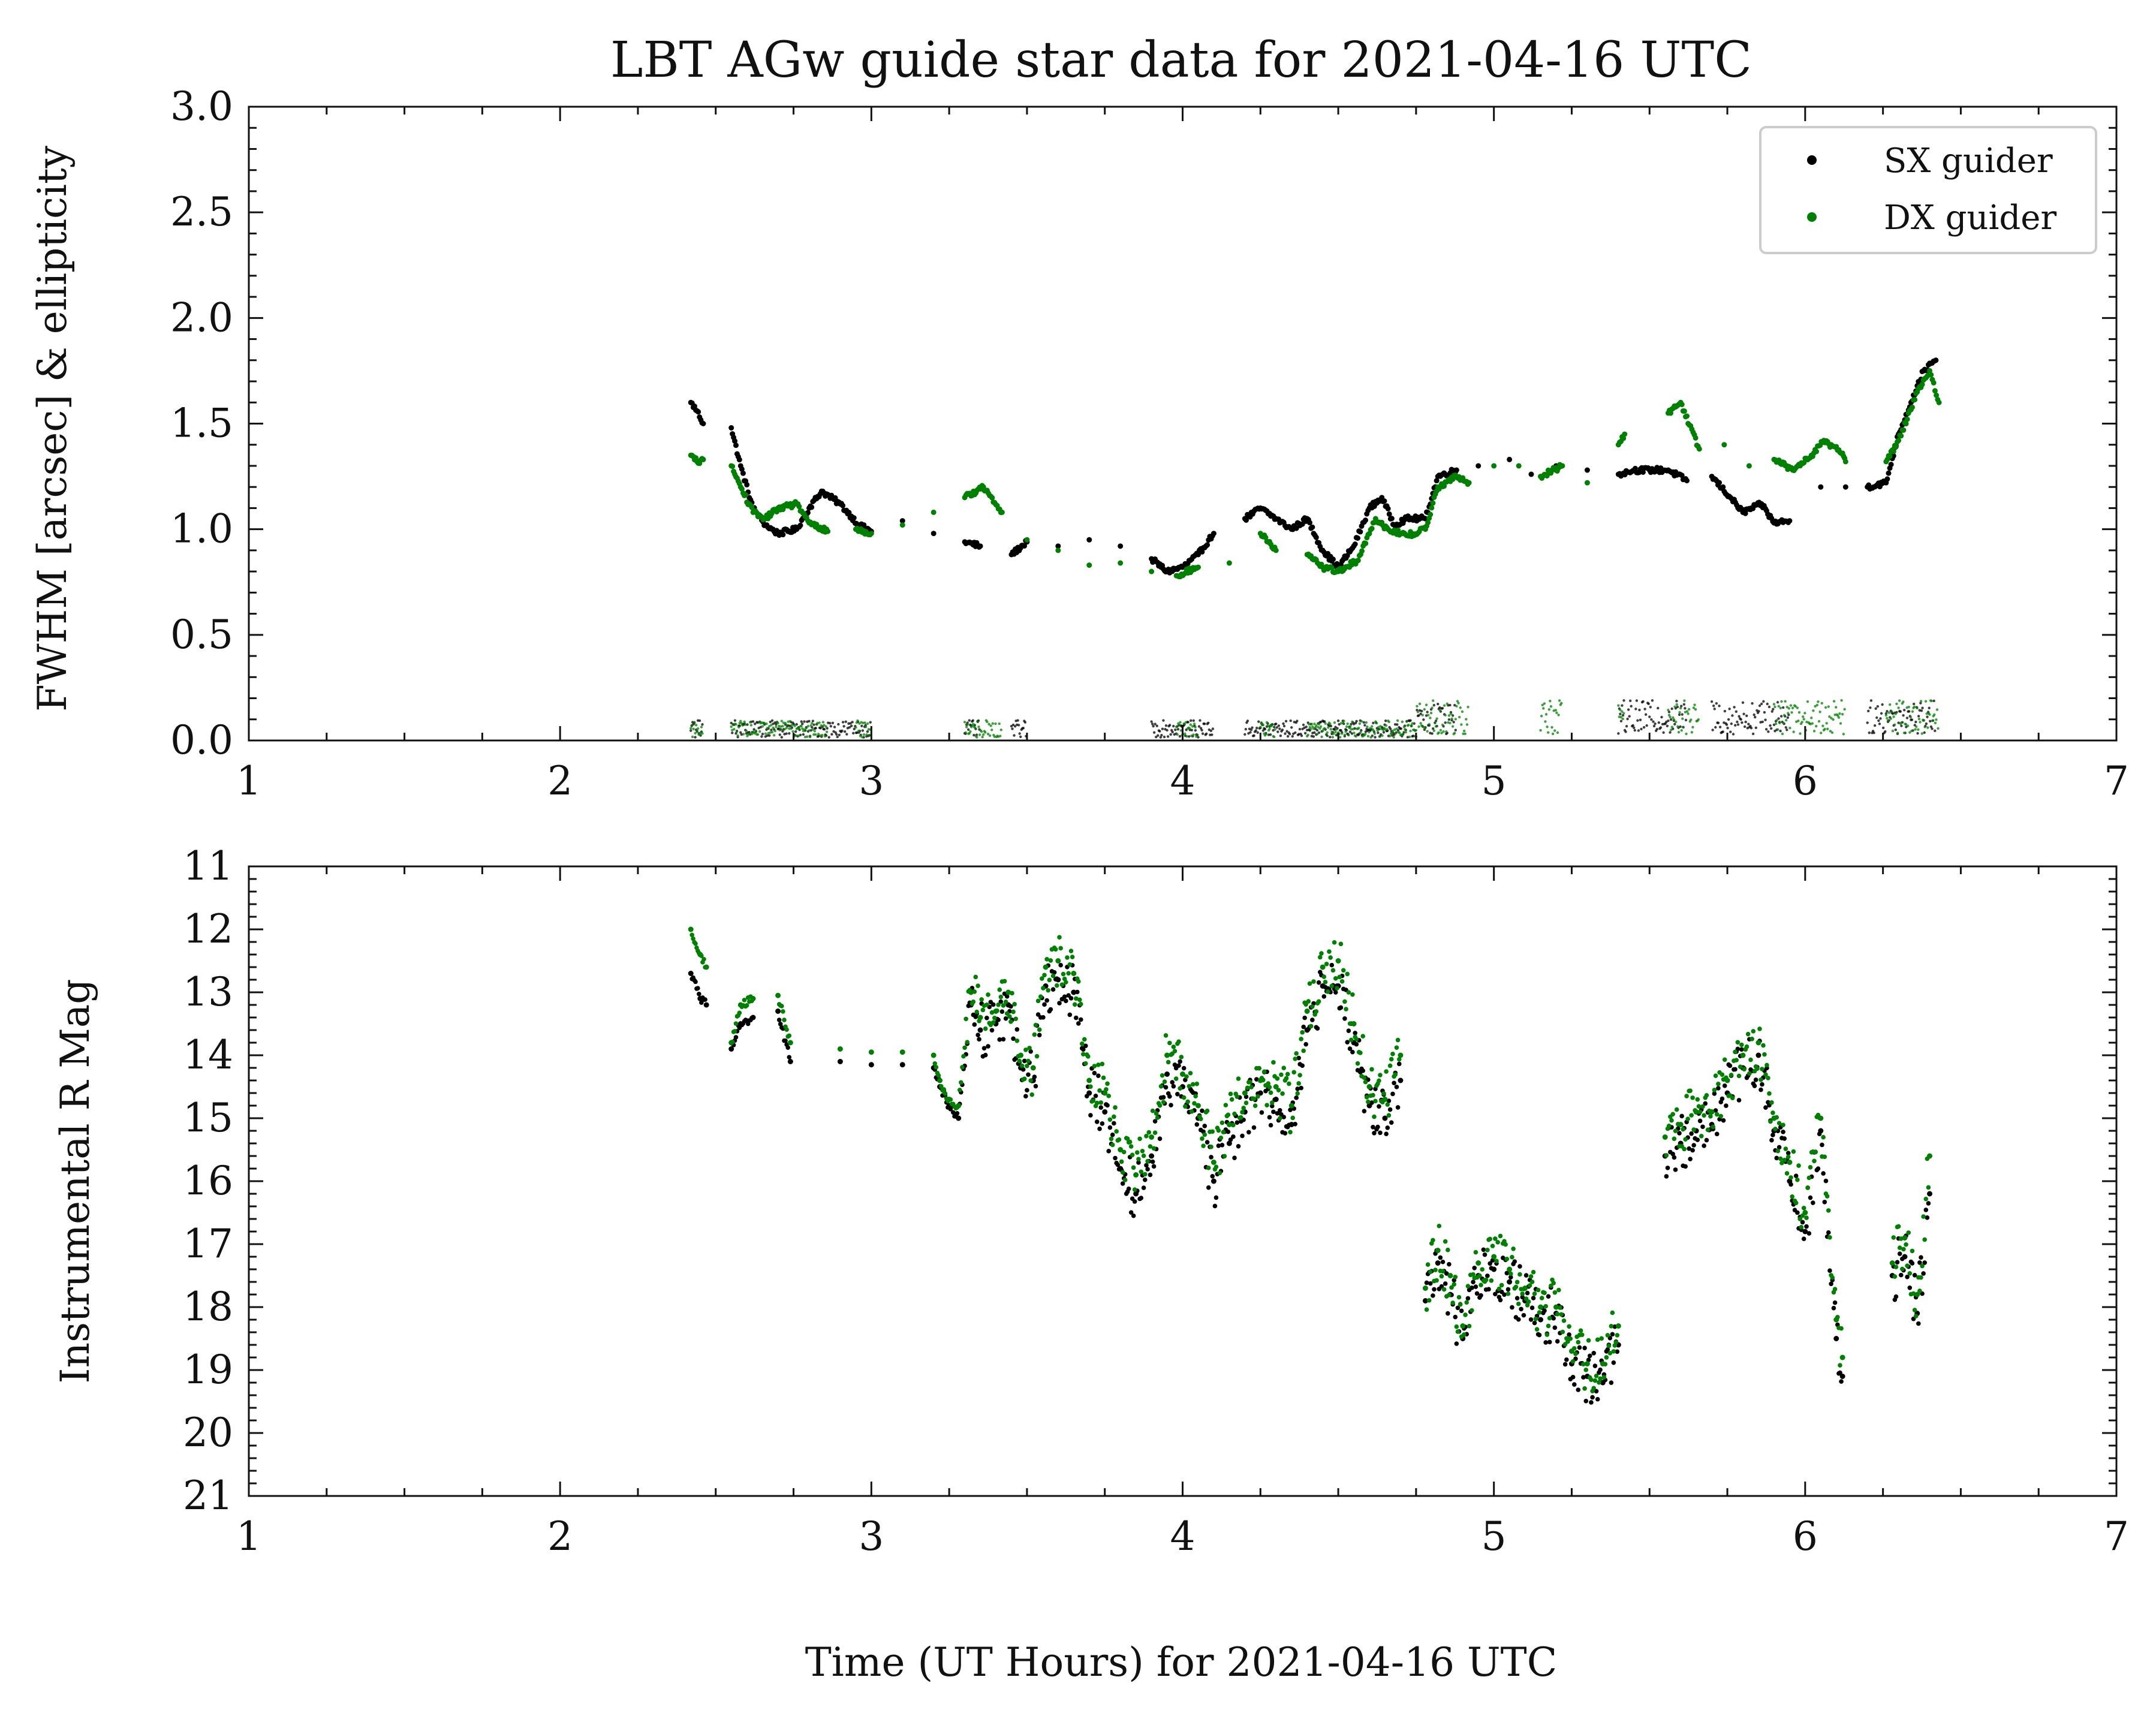  Describe the element at coordinates (208, 1055) in the screenshot. I see `bottom-y-tick-label: 14` at that location.